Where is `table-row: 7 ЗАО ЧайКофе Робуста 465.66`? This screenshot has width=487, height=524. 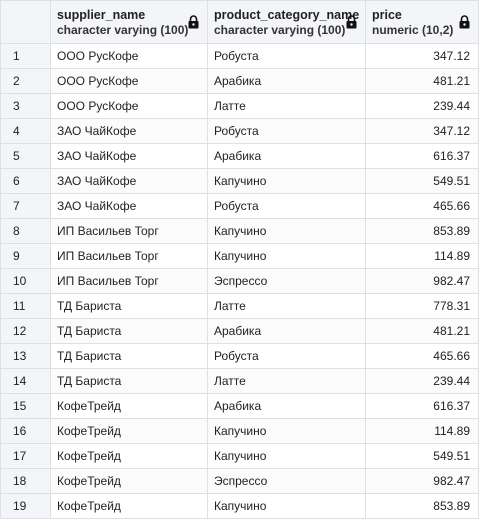
table-row: 7 ЗАО ЧайКофе Робуста 465.66 is located at coordinates (239, 206).